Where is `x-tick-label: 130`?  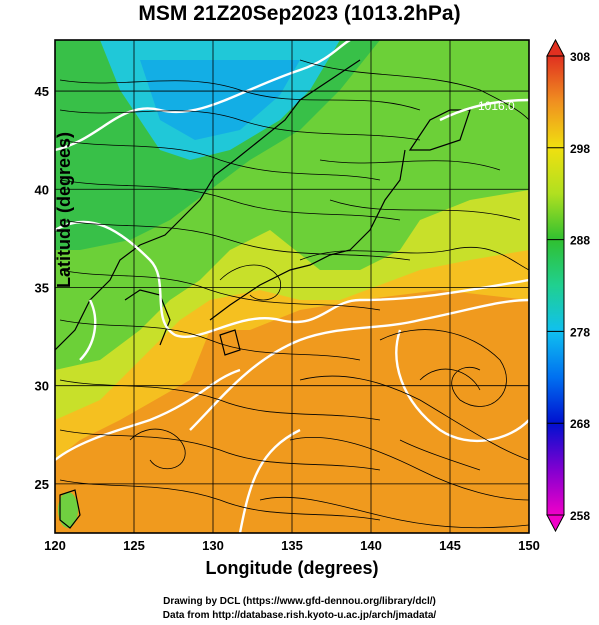 x-tick-label: 130 is located at coordinates (213, 545).